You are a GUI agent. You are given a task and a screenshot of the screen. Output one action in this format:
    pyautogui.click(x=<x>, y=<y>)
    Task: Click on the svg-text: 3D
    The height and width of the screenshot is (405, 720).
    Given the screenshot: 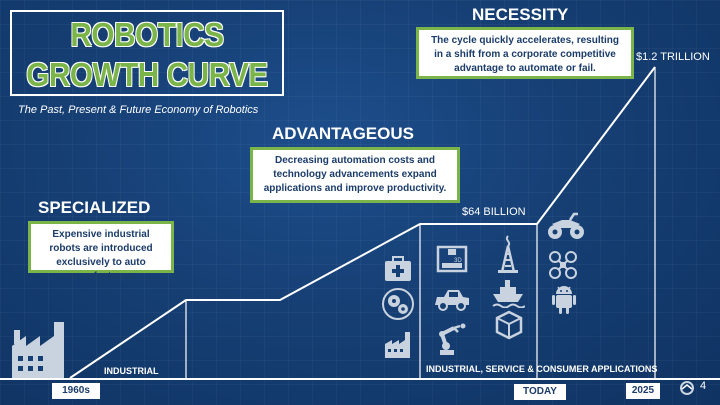 What is the action you would take?
    pyautogui.click(x=458, y=261)
    